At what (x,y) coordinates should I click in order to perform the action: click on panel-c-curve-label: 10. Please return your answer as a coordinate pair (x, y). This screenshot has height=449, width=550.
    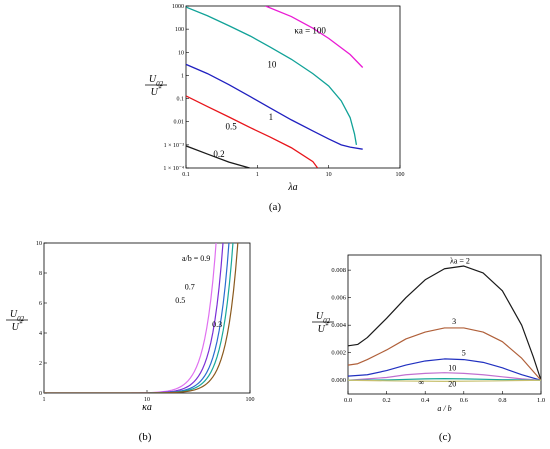
    Looking at the image, I should click on (452, 368).